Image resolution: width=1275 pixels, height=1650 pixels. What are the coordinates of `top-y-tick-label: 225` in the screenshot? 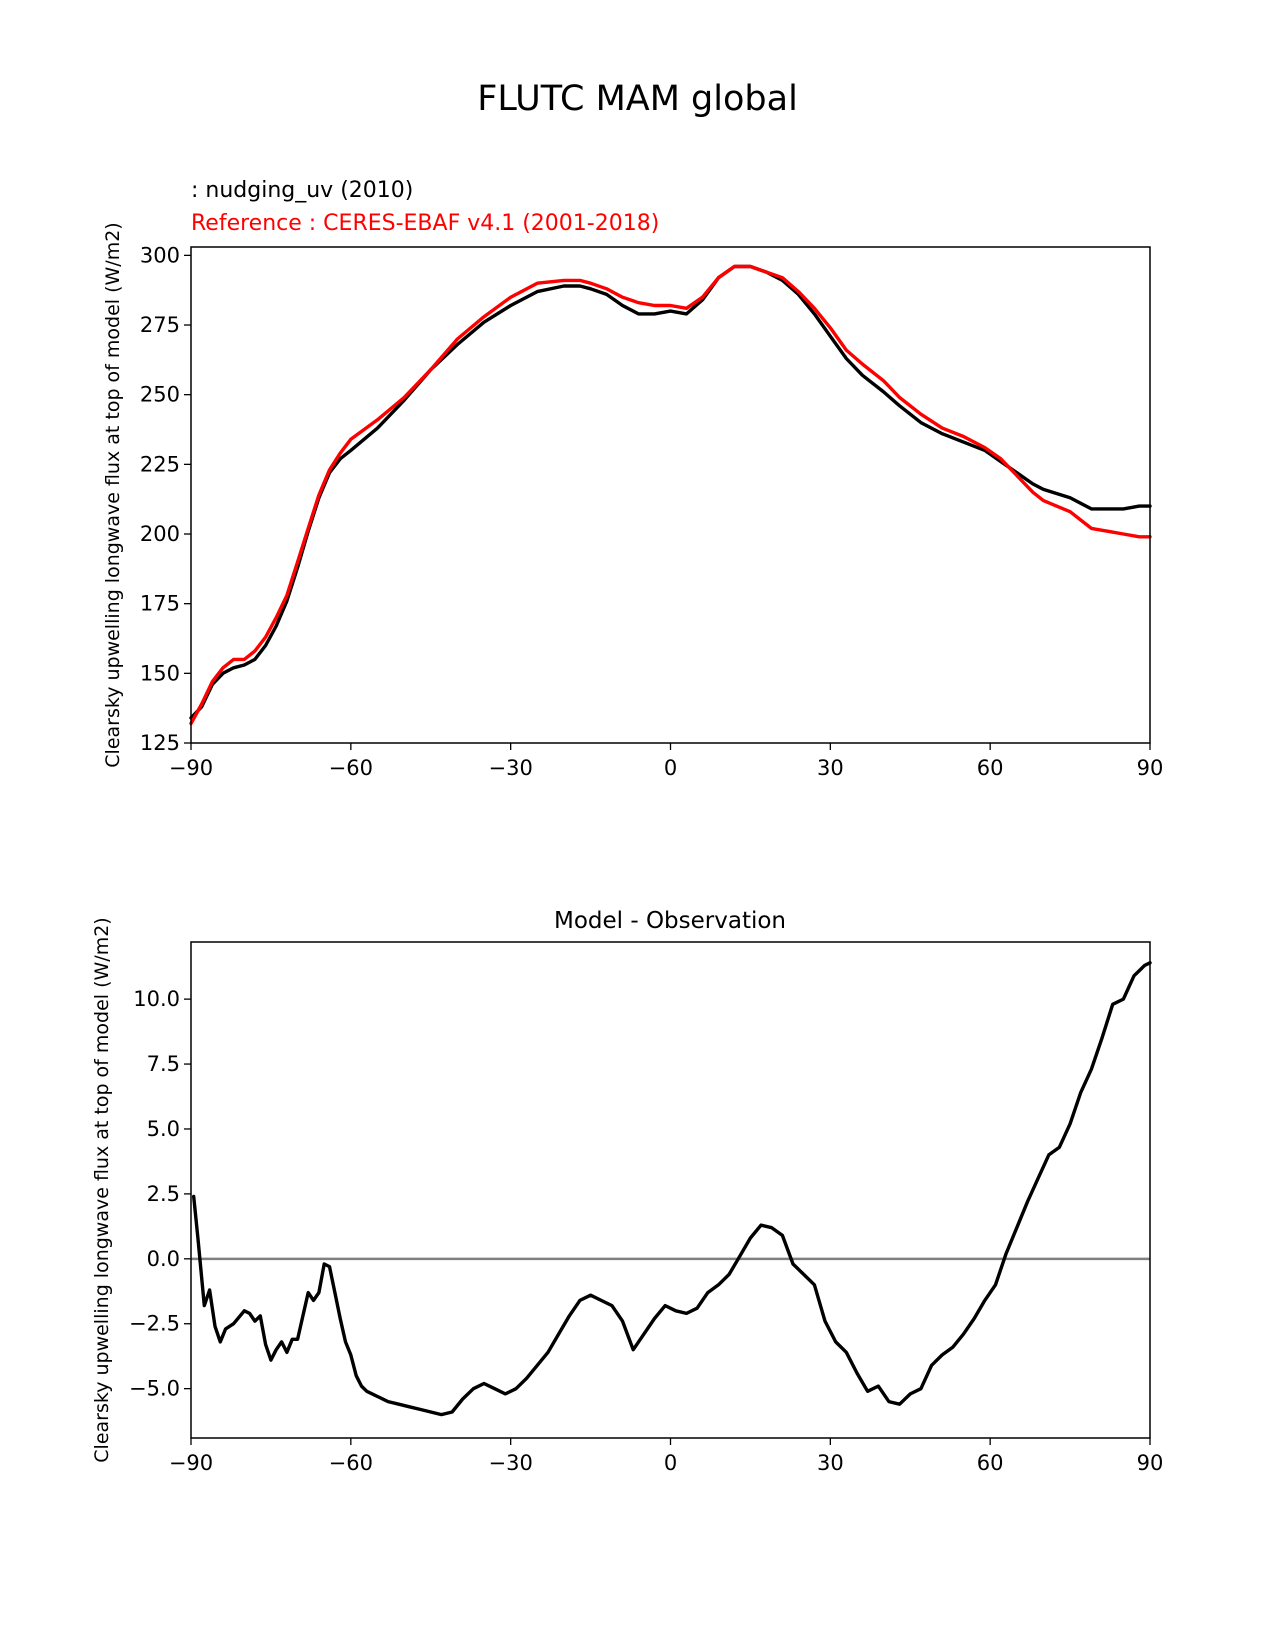 It's located at (160, 464).